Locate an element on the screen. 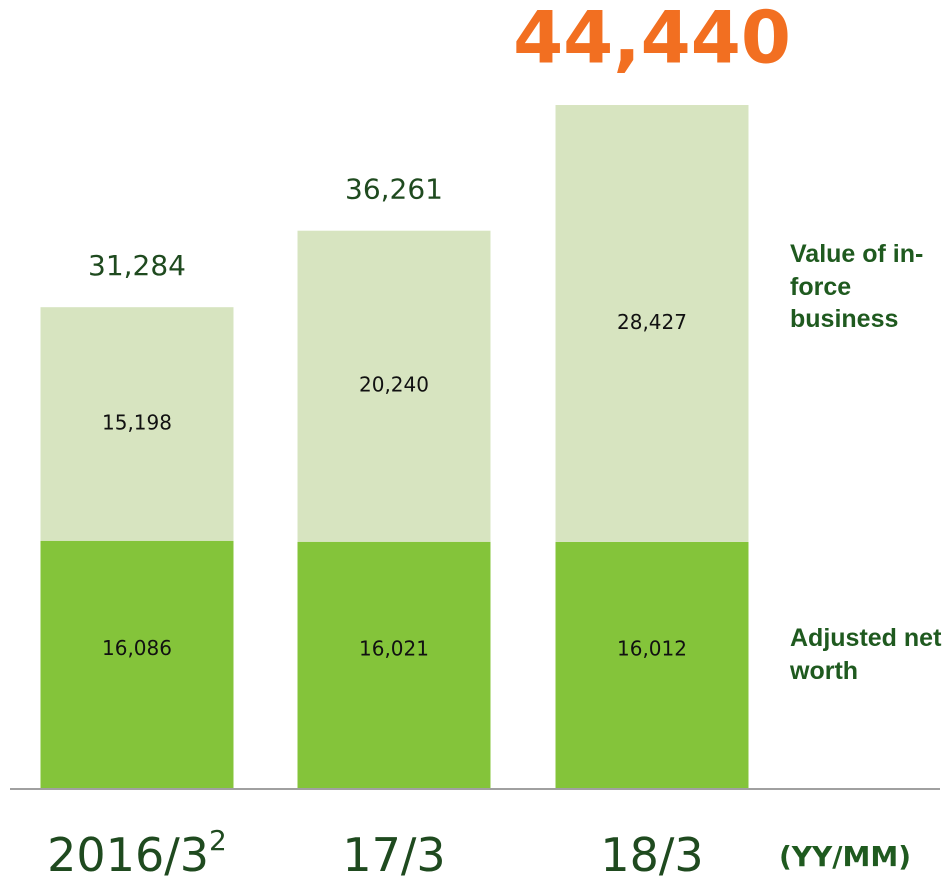 Image resolution: width=942 pixels, height=887 pixels. segment-label: 28,427 is located at coordinates (652, 322).